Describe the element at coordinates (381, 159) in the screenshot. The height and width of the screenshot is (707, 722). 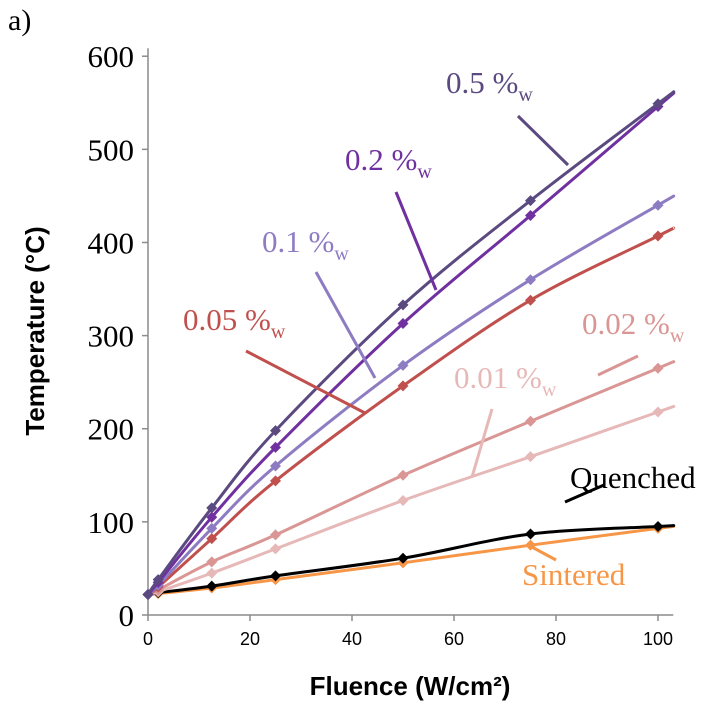
I see `series-label-text: 0.2 %` at that location.